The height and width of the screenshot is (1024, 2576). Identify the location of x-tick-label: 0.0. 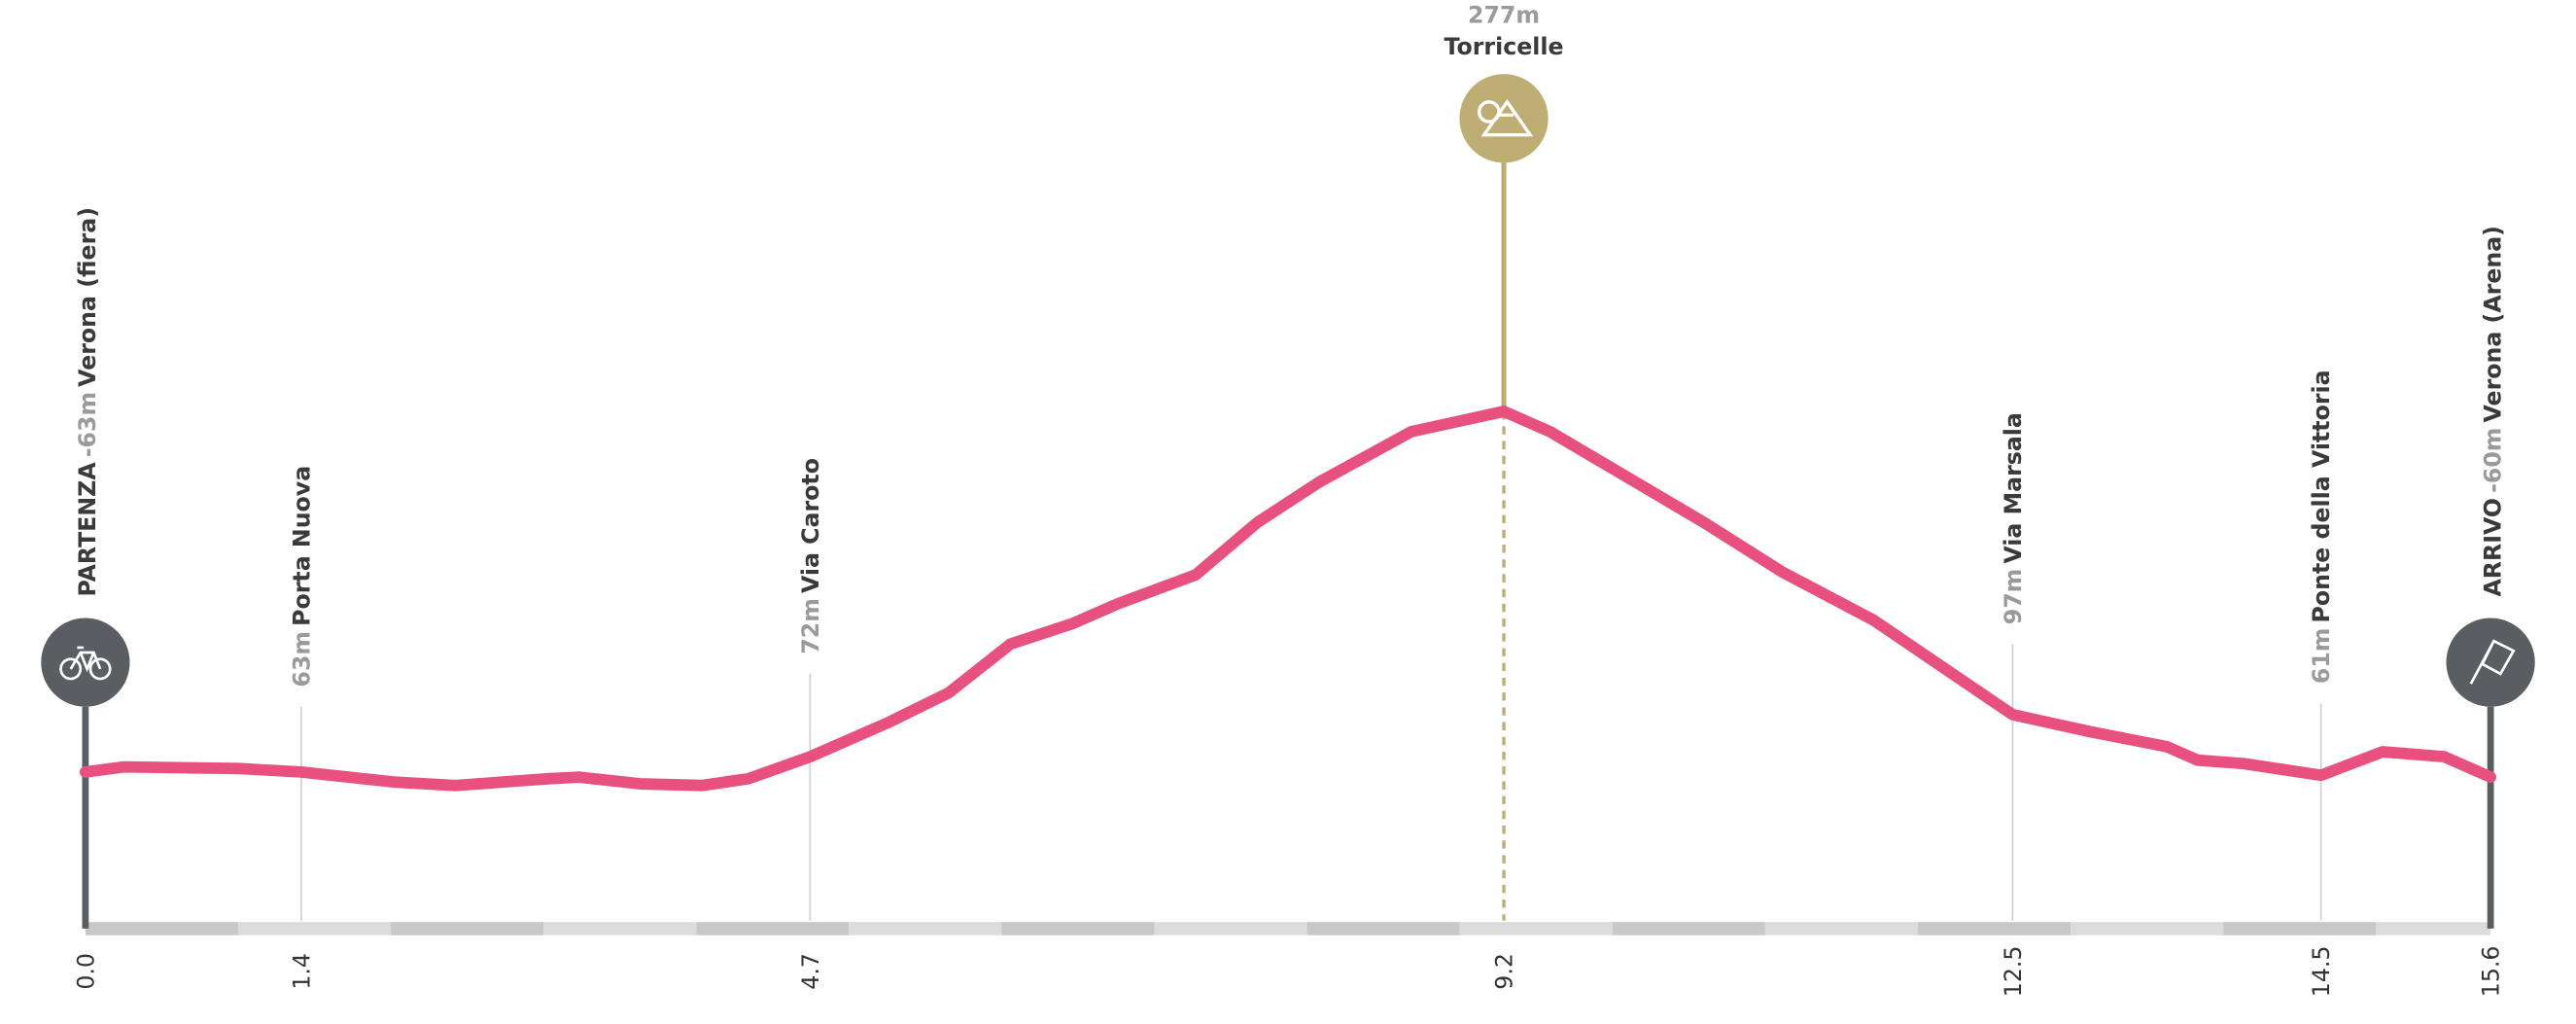
(86, 971).